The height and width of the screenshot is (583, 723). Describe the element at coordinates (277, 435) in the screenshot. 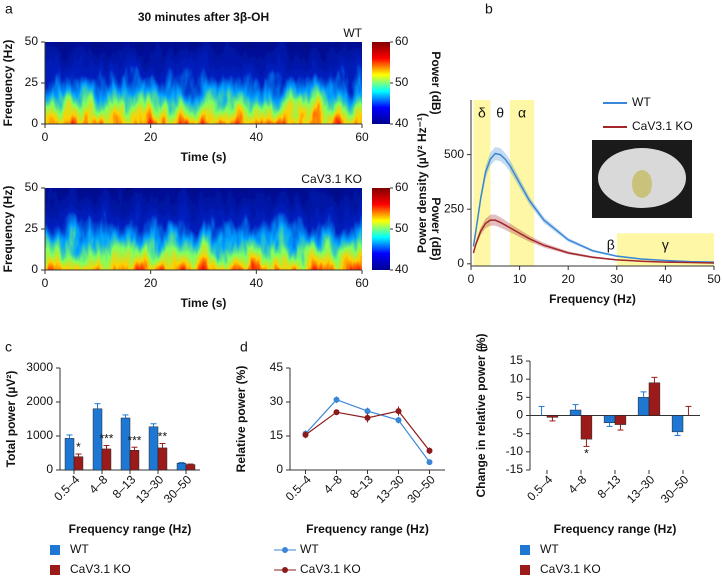

I see `y-tick-label: 15` at that location.